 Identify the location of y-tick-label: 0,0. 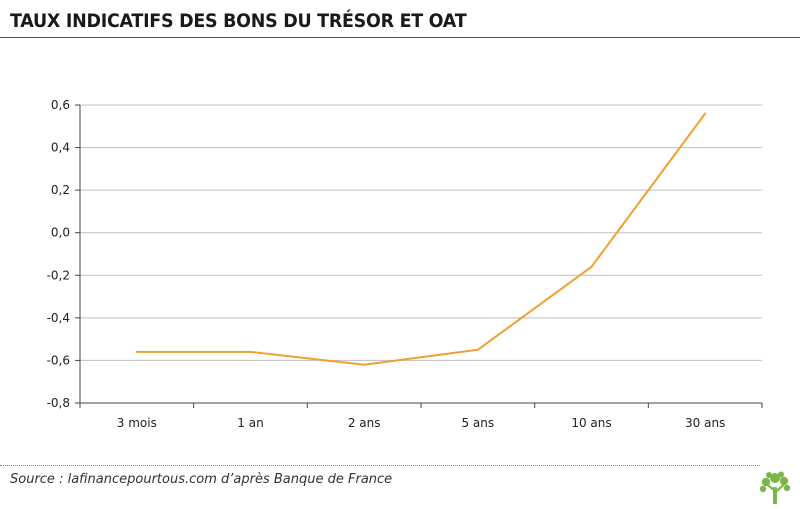
(60, 233).